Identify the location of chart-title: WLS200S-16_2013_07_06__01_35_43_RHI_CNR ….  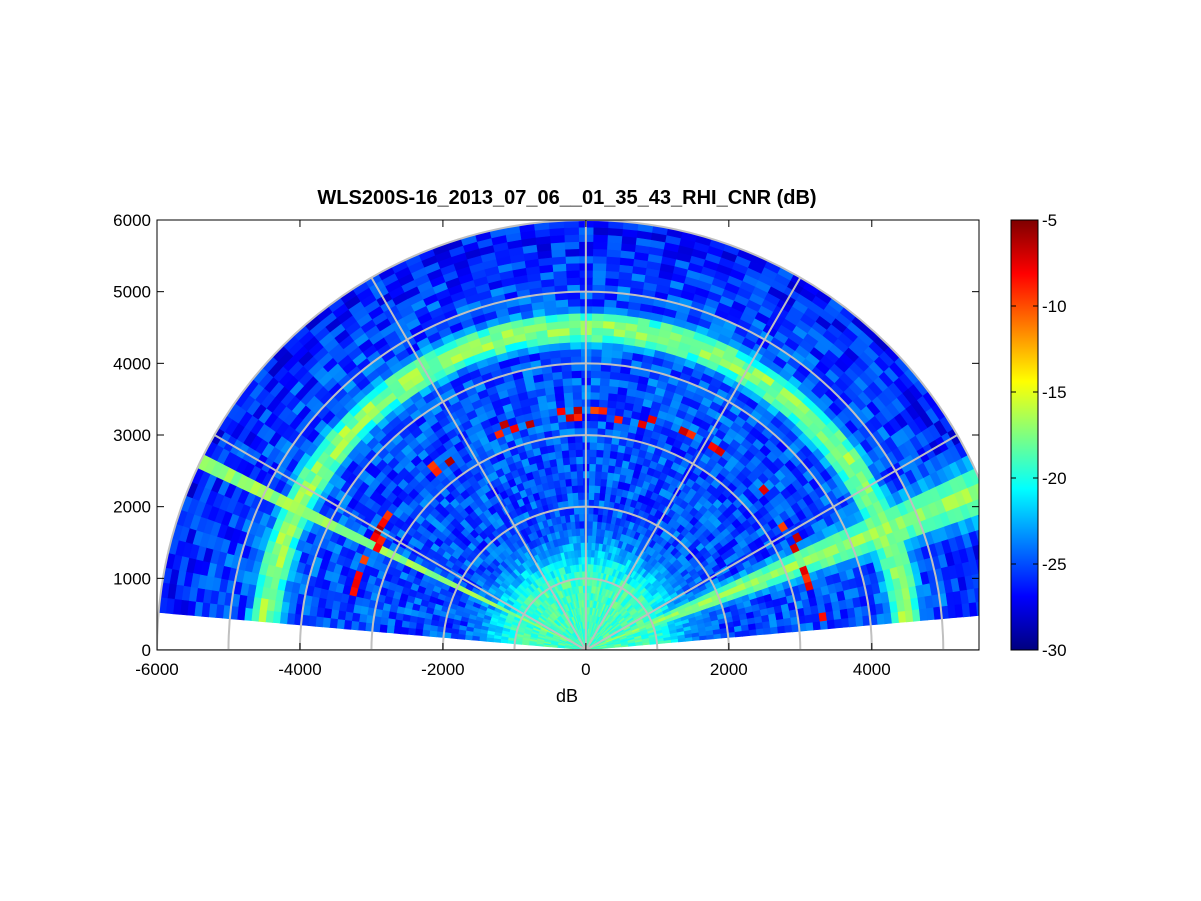
(566, 198).